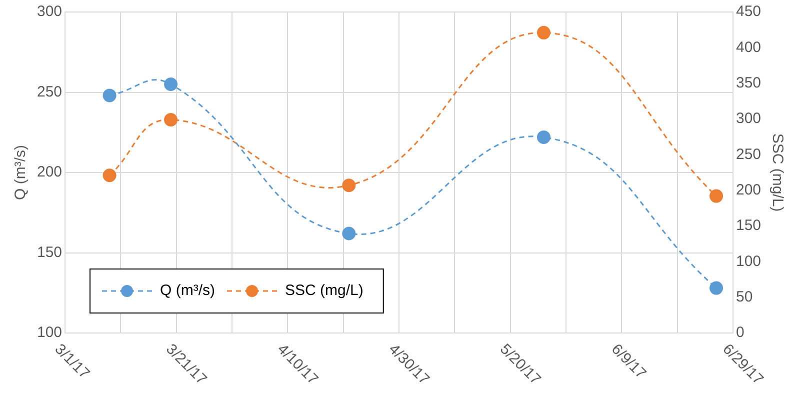 This screenshot has width=804, height=405. What do you see at coordinates (749, 47) in the screenshot?
I see `y2-tick-label: 400` at bounding box center [749, 47].